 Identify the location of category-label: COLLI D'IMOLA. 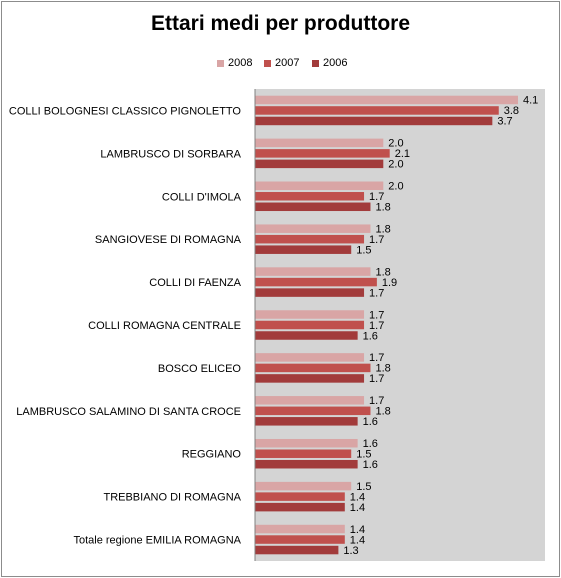
(202, 197).